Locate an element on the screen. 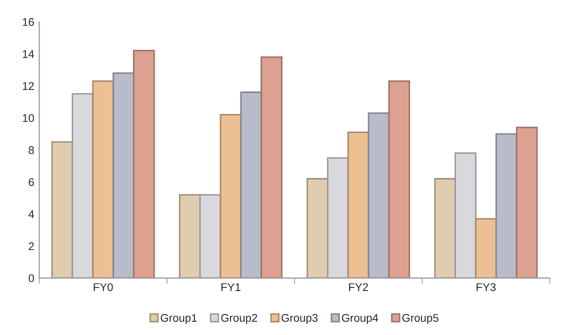 The width and height of the screenshot is (561, 335). legend-label: Group1 is located at coordinates (178, 319).